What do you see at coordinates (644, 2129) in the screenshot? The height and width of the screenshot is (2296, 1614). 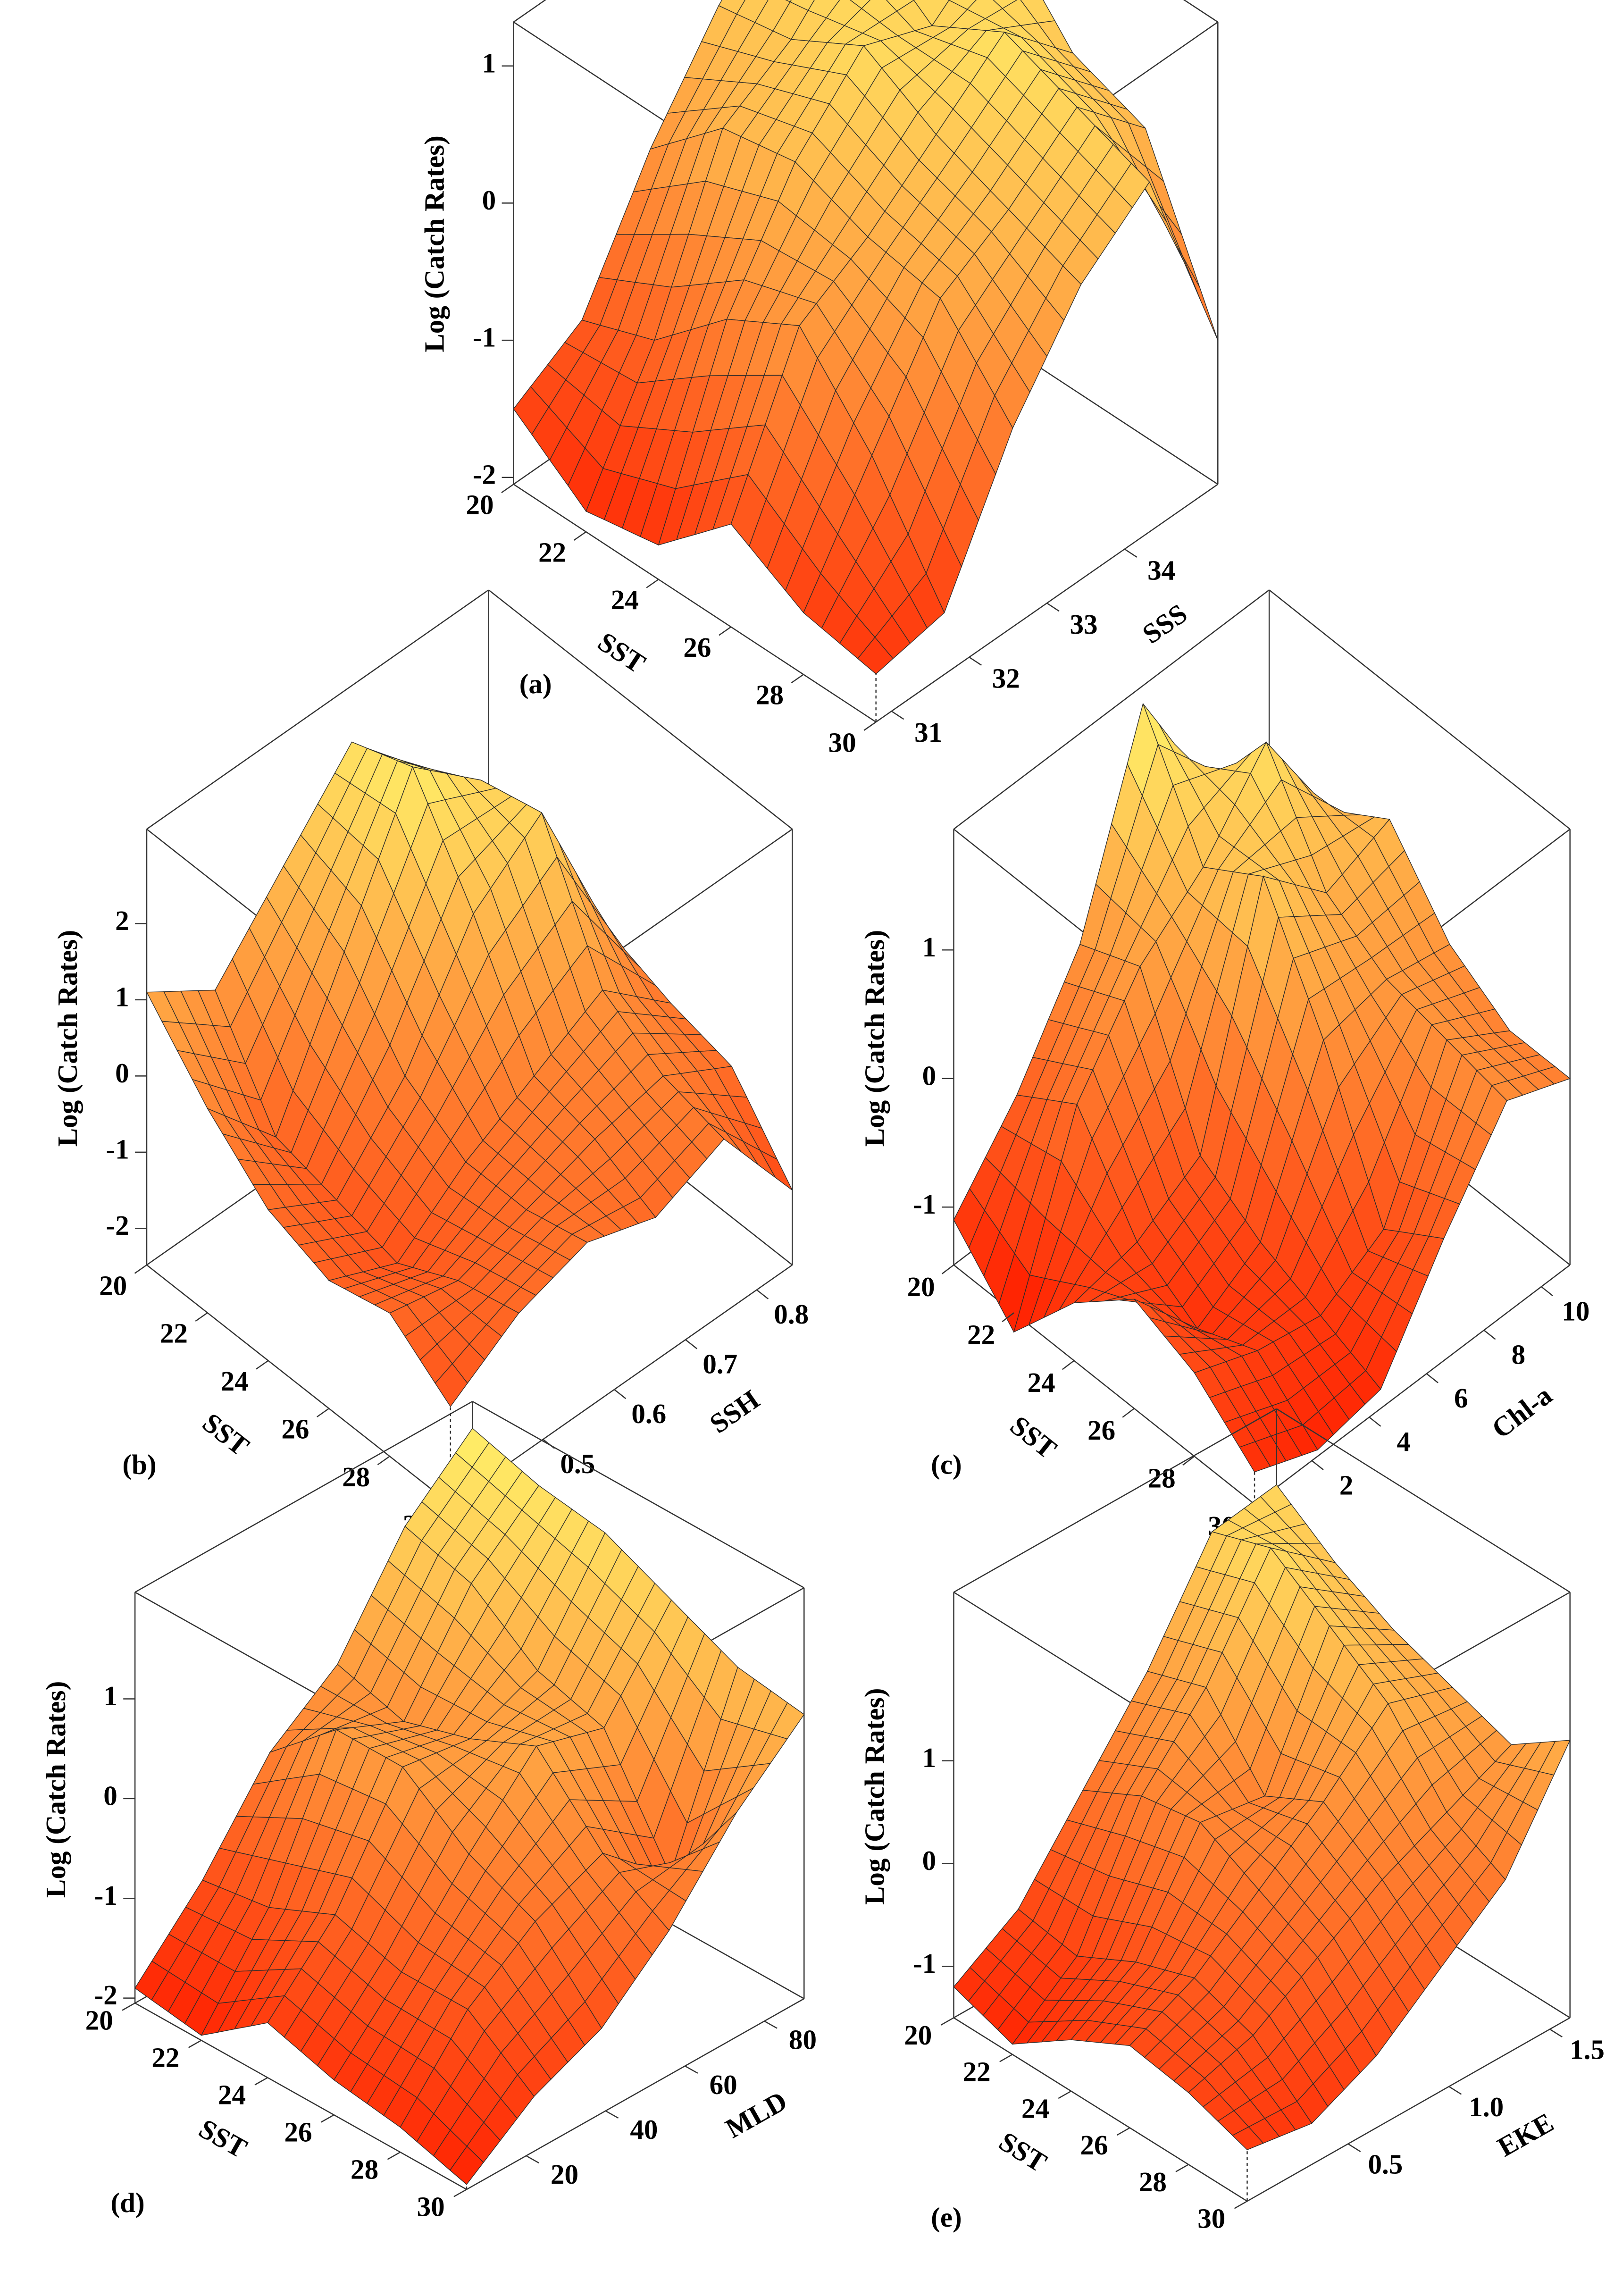 I see `y-tick-label: 40` at bounding box center [644, 2129].